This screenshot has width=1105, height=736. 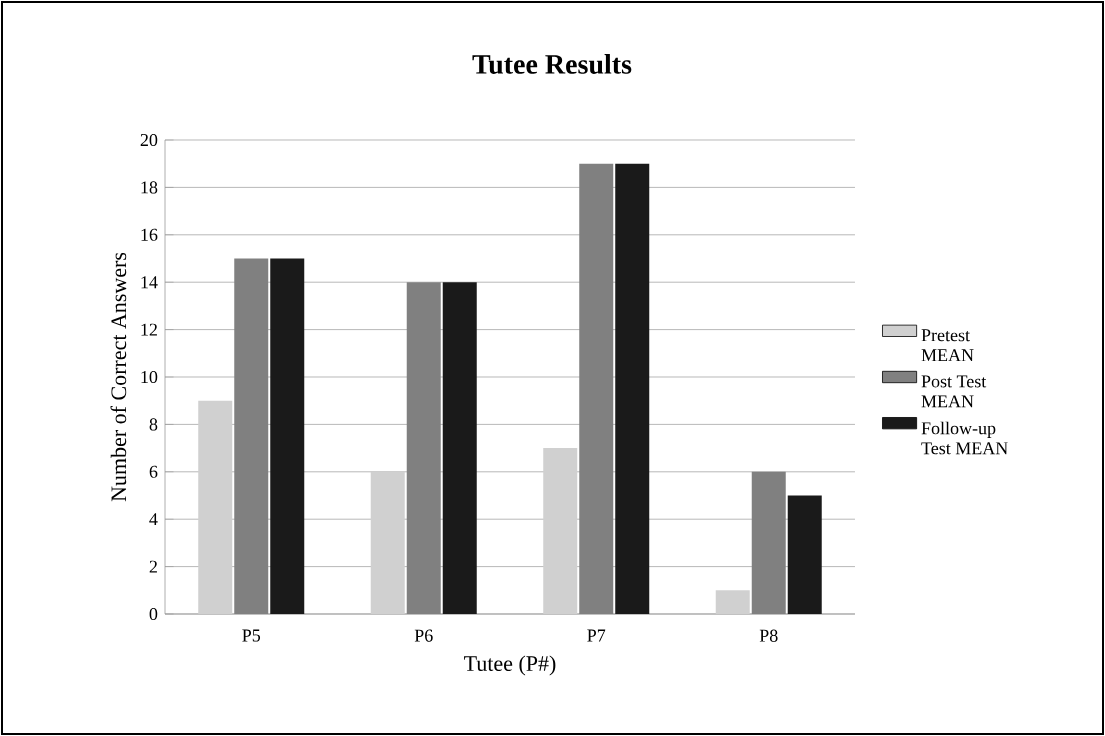 I want to click on legend-label: Post Test MEAN, so click(x=954, y=391).